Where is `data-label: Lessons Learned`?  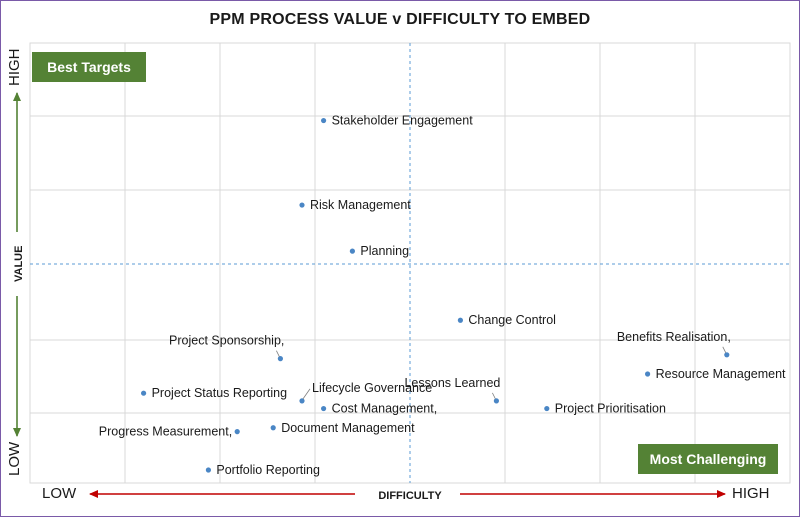 data-label: Lessons Learned is located at coordinates (452, 383).